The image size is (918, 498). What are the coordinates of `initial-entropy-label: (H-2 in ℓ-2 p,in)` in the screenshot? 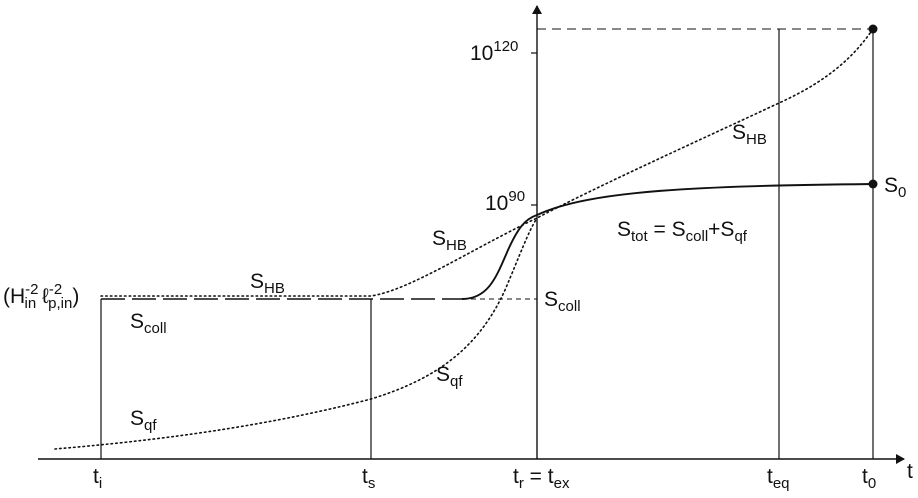 It's located at (41, 296).